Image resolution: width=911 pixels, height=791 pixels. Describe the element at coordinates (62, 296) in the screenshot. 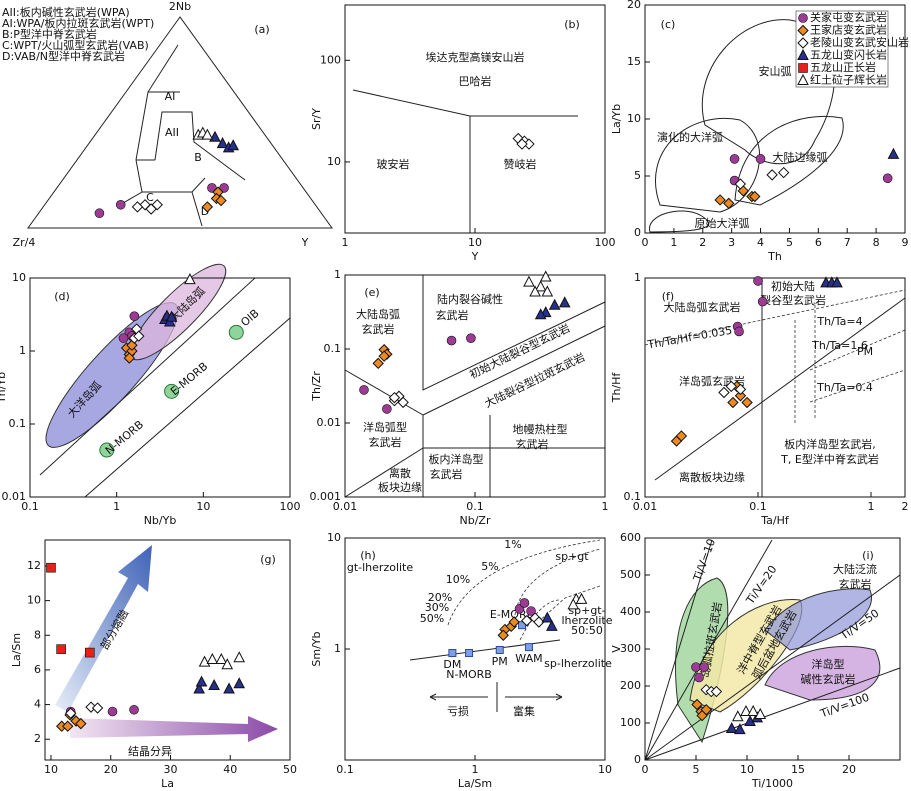

I see `panel-label: (d)` at that location.